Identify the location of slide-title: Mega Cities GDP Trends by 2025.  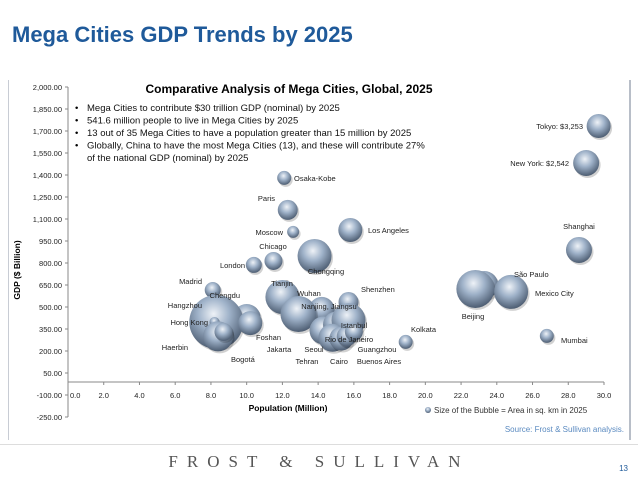
(182, 34).